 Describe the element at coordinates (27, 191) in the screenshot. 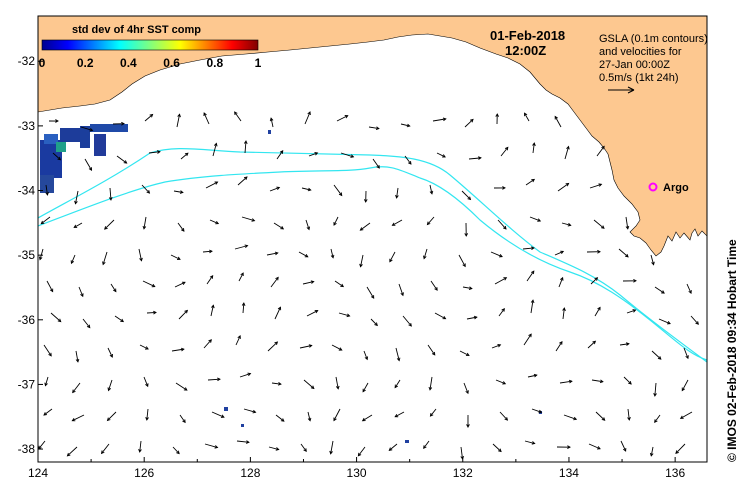

I see `y-tick-label: -34` at that location.